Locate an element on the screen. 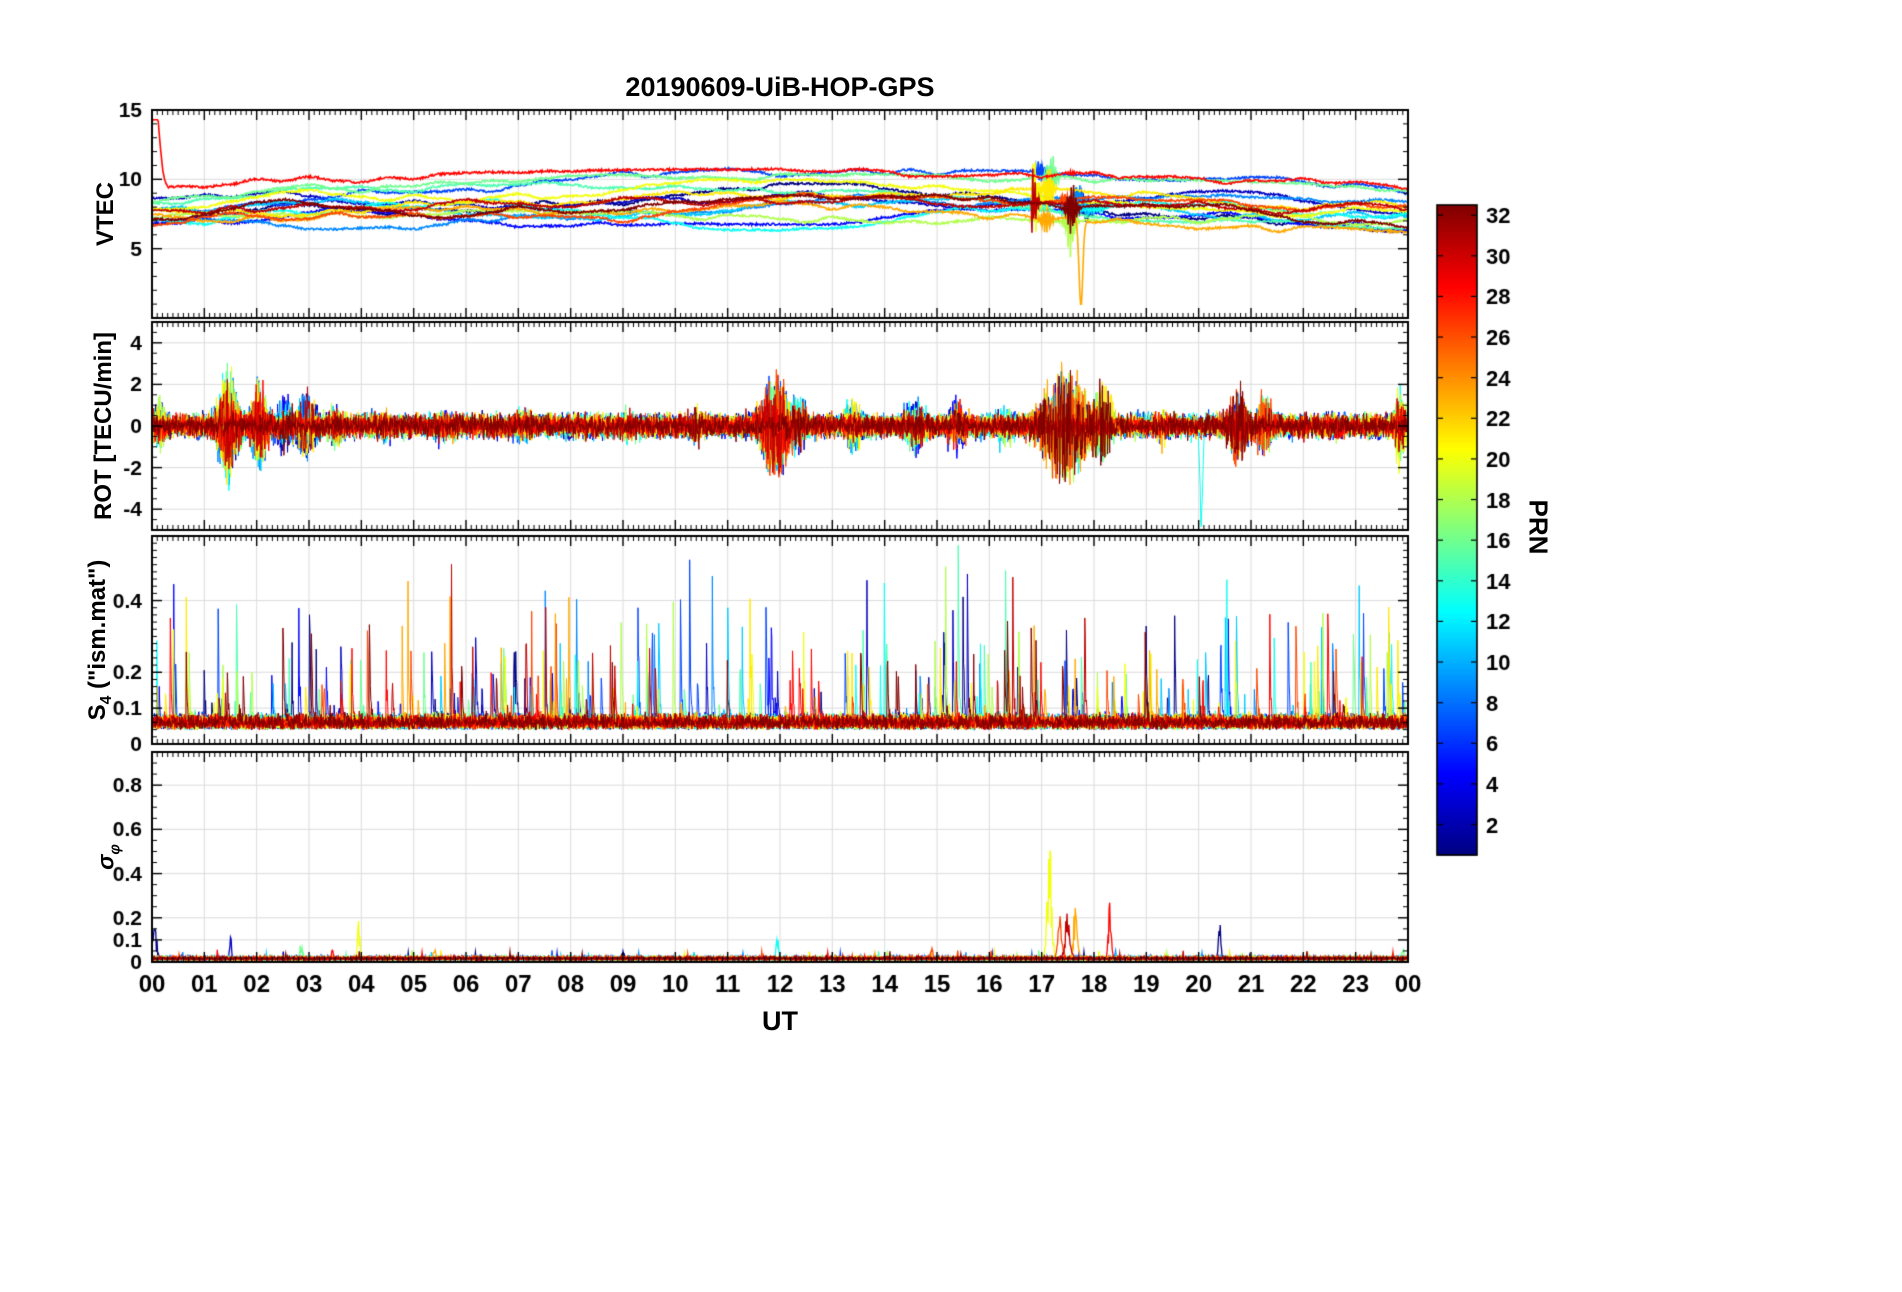  ylabel-sigma-sub: φ is located at coordinates (115, 849).